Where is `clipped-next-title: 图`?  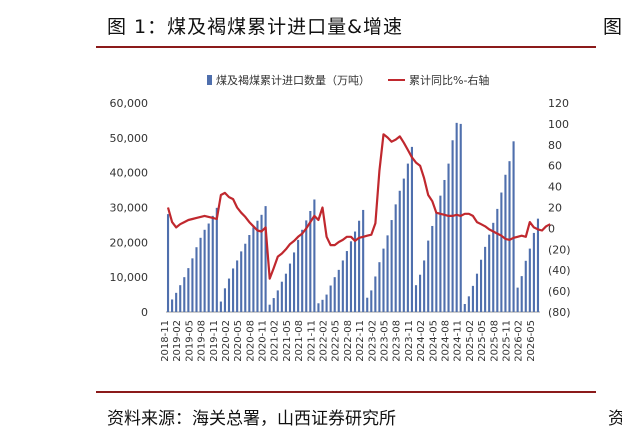 clipped-next-title: 图 is located at coordinates (612, 27).